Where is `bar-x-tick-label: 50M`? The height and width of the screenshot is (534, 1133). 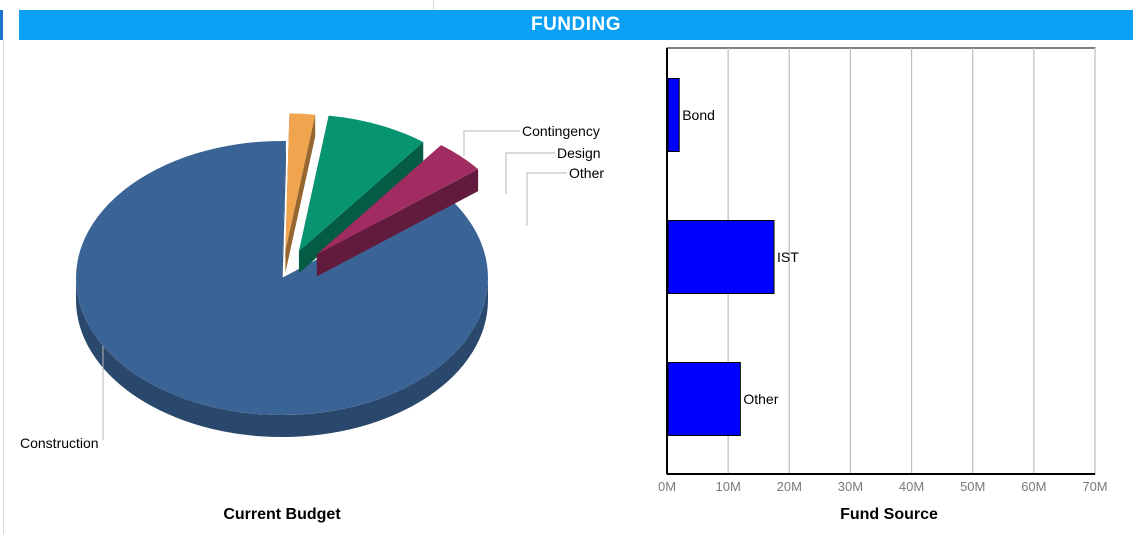
bar-x-tick-label: 50M is located at coordinates (972, 486).